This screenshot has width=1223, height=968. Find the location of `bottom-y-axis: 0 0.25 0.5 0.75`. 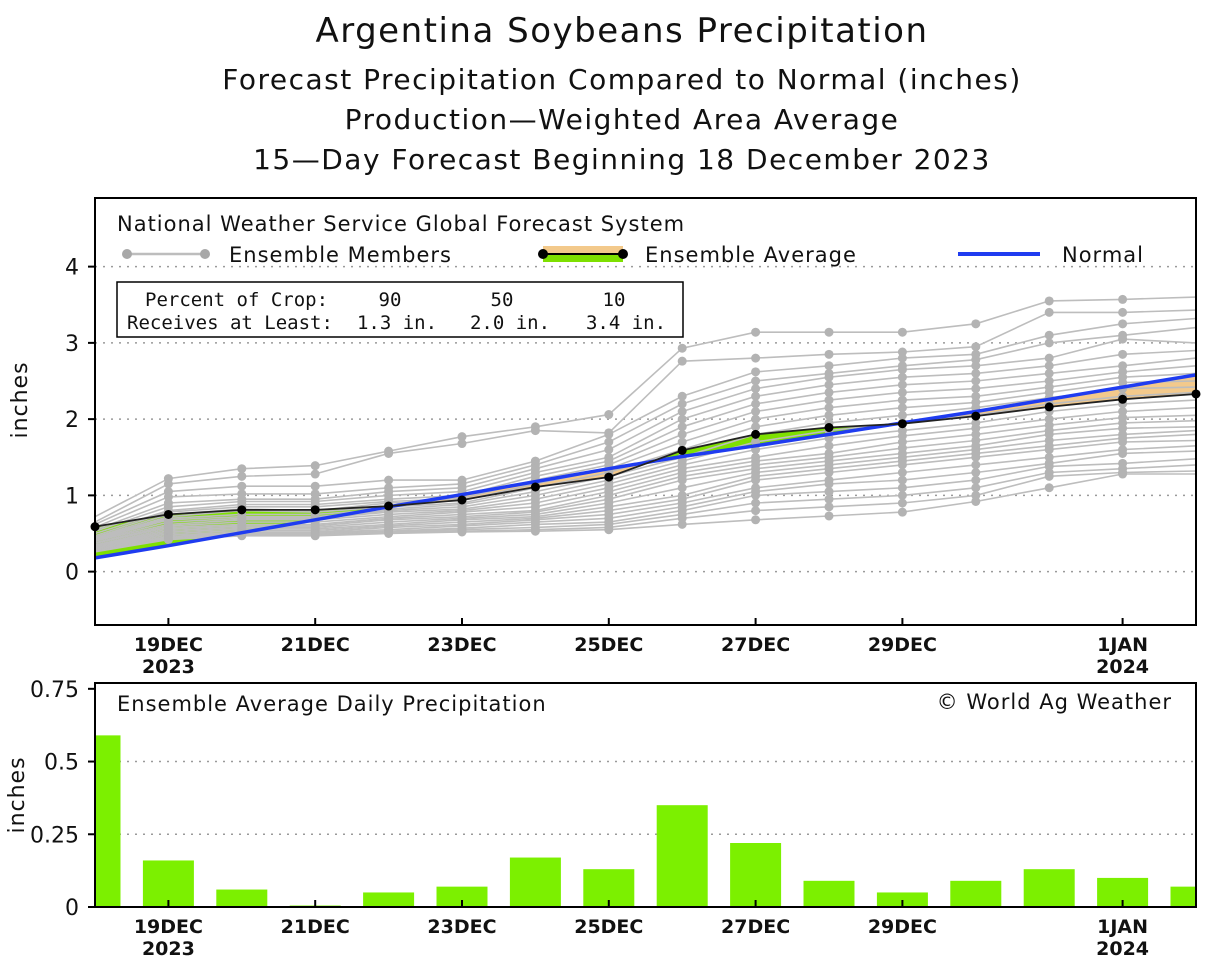

bottom-y-axis: 0 0.25 0.5 0.75 is located at coordinates (62, 799).